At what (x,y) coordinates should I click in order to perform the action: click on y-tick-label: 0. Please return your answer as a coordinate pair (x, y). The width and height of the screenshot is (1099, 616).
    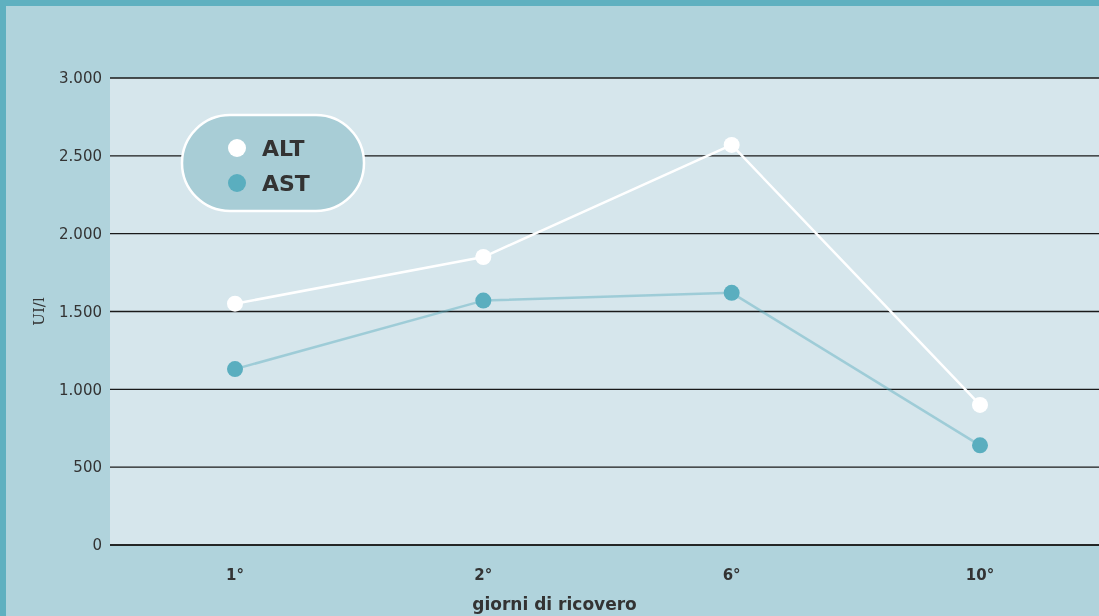
    Looking at the image, I should click on (97, 545).